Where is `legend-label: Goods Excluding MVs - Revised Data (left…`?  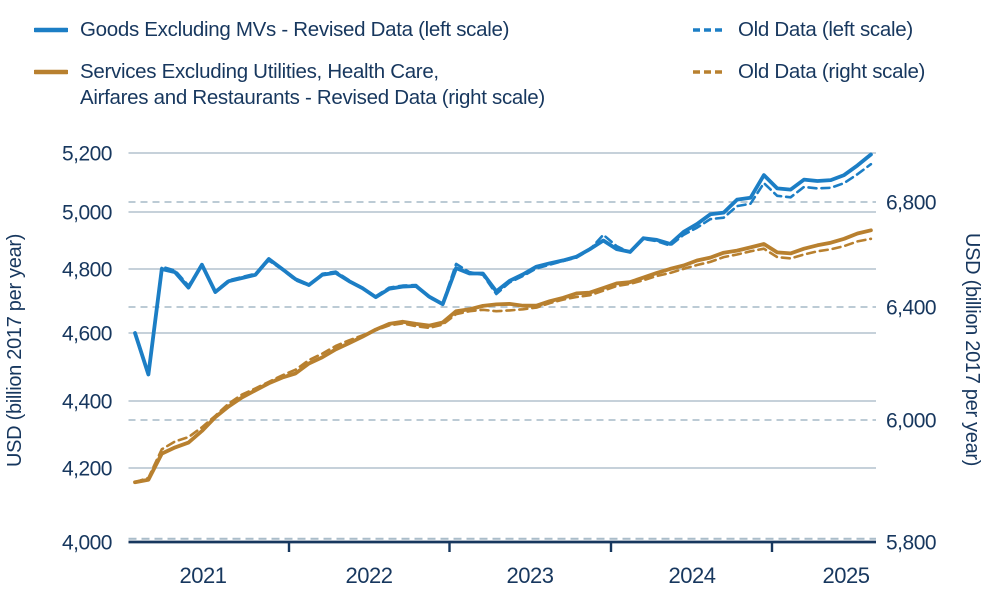 legend-label: Goods Excluding MVs - Revised Data (left… is located at coordinates (295, 29).